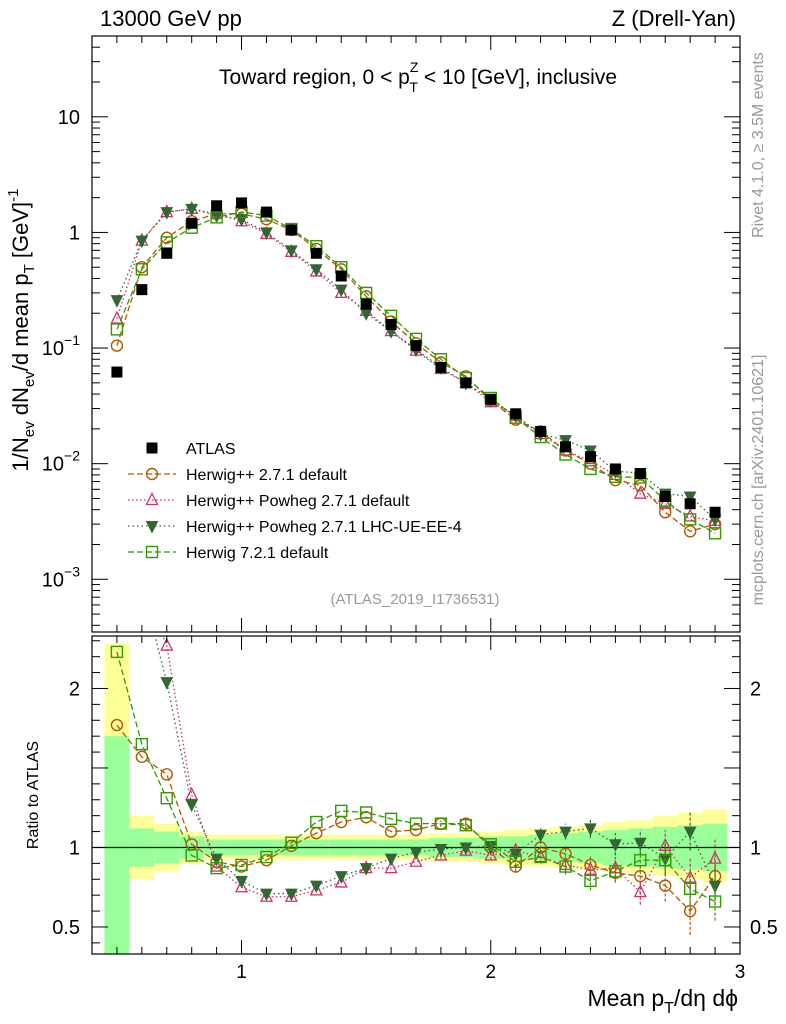 This screenshot has height=1024, width=786. What do you see at coordinates (238, 475) in the screenshot?
I see `legend-entry-1: Herwig++ 2.7.1 default` at bounding box center [238, 475].